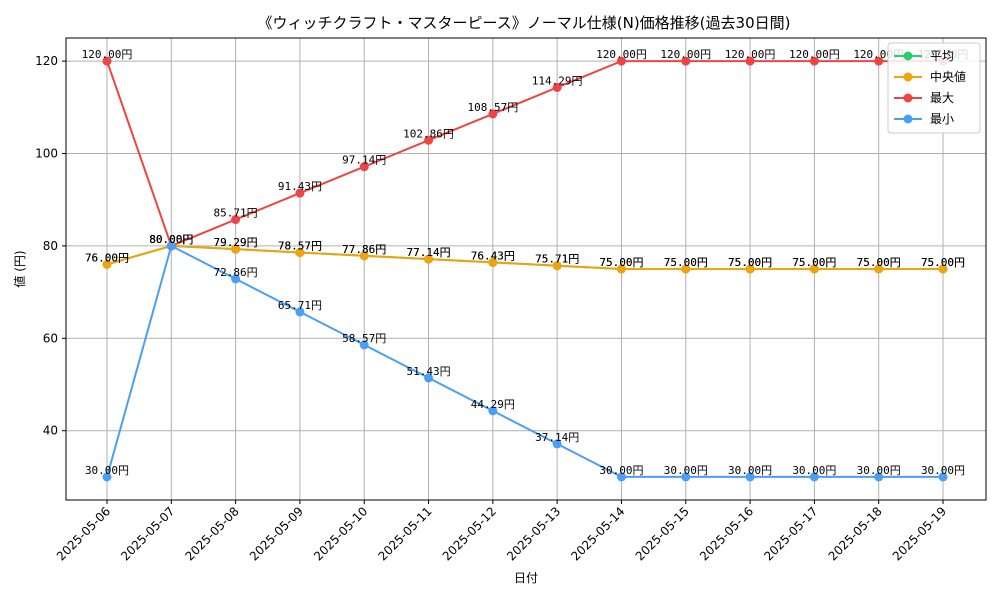 Image resolution: width=1000 pixels, height=600 pixels. I want to click on data-label-0: 76.00円, so click(107, 257).